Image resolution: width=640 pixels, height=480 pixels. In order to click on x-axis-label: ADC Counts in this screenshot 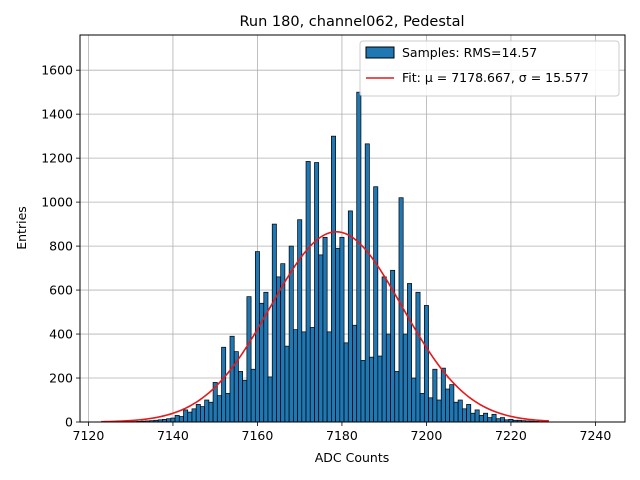, I will do `click(352, 457)`.